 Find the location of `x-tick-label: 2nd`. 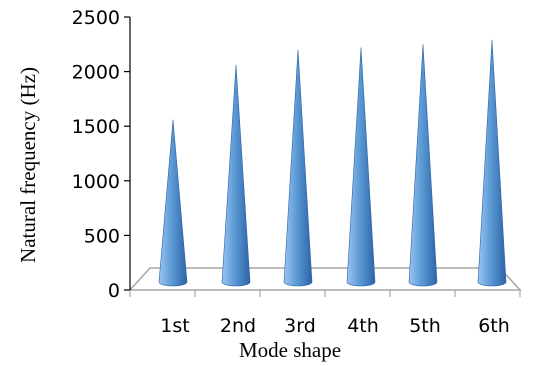

x-tick-label: 2nd is located at coordinates (238, 326).